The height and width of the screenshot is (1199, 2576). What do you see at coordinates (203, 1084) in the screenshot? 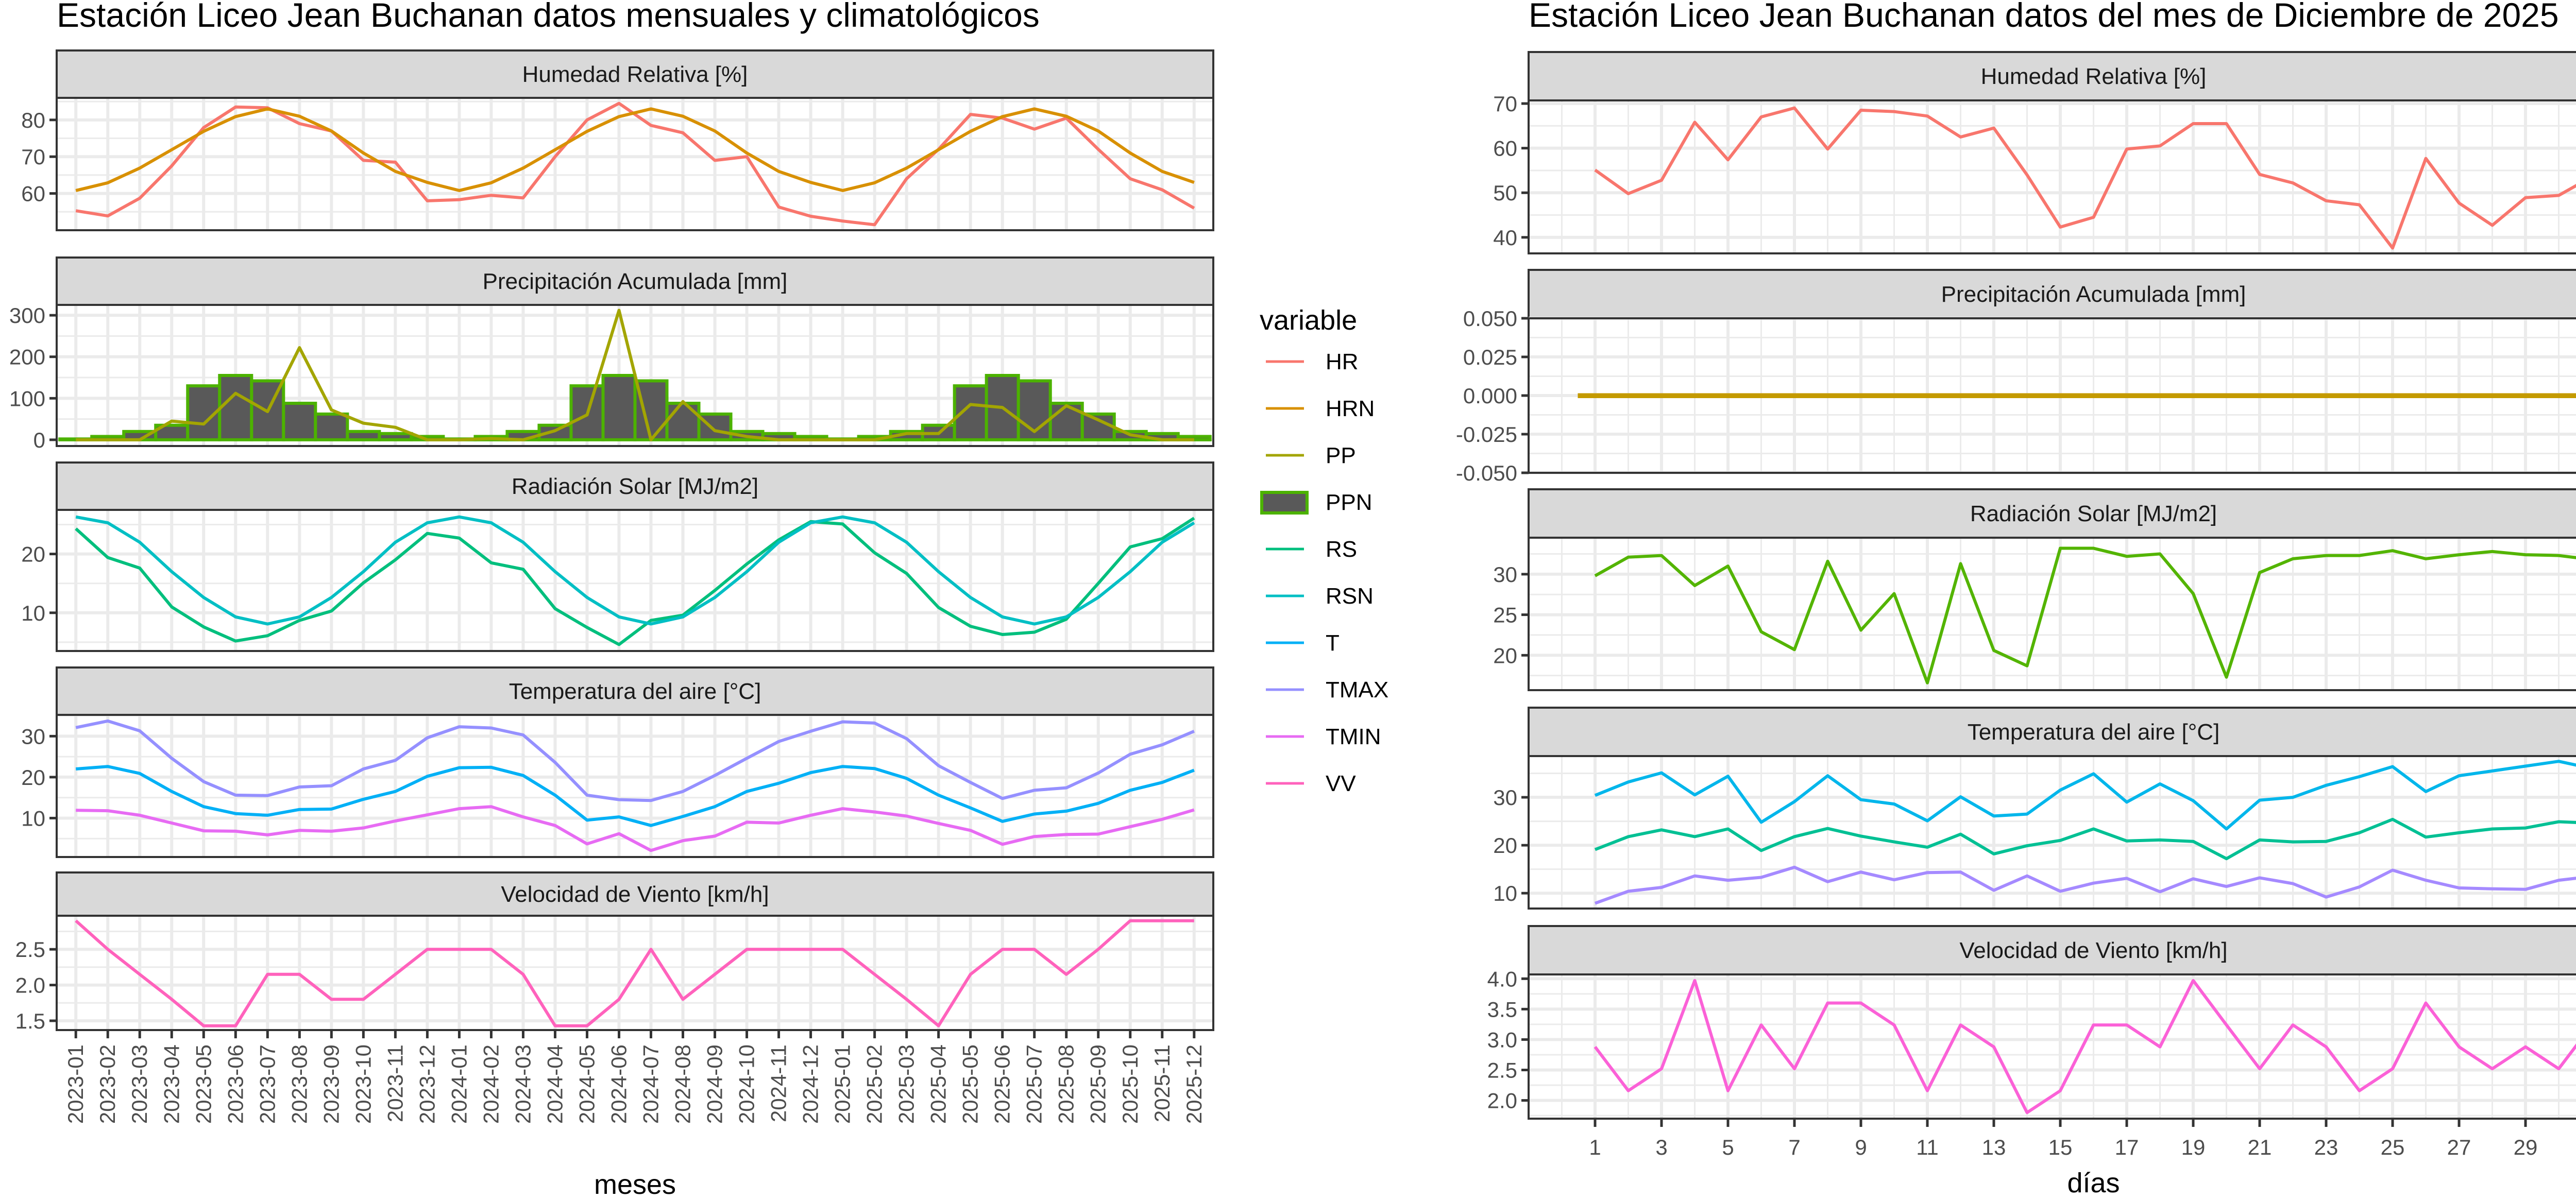
I see `x-tick-label: 2023-05` at bounding box center [203, 1084].